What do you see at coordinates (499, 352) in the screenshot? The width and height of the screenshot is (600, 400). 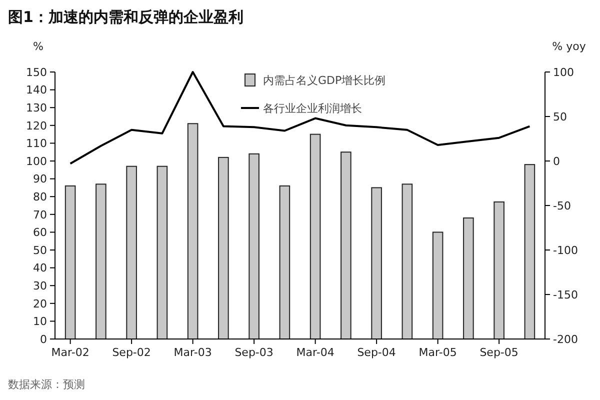 I see `x-tick-label: Sep-05` at bounding box center [499, 352].